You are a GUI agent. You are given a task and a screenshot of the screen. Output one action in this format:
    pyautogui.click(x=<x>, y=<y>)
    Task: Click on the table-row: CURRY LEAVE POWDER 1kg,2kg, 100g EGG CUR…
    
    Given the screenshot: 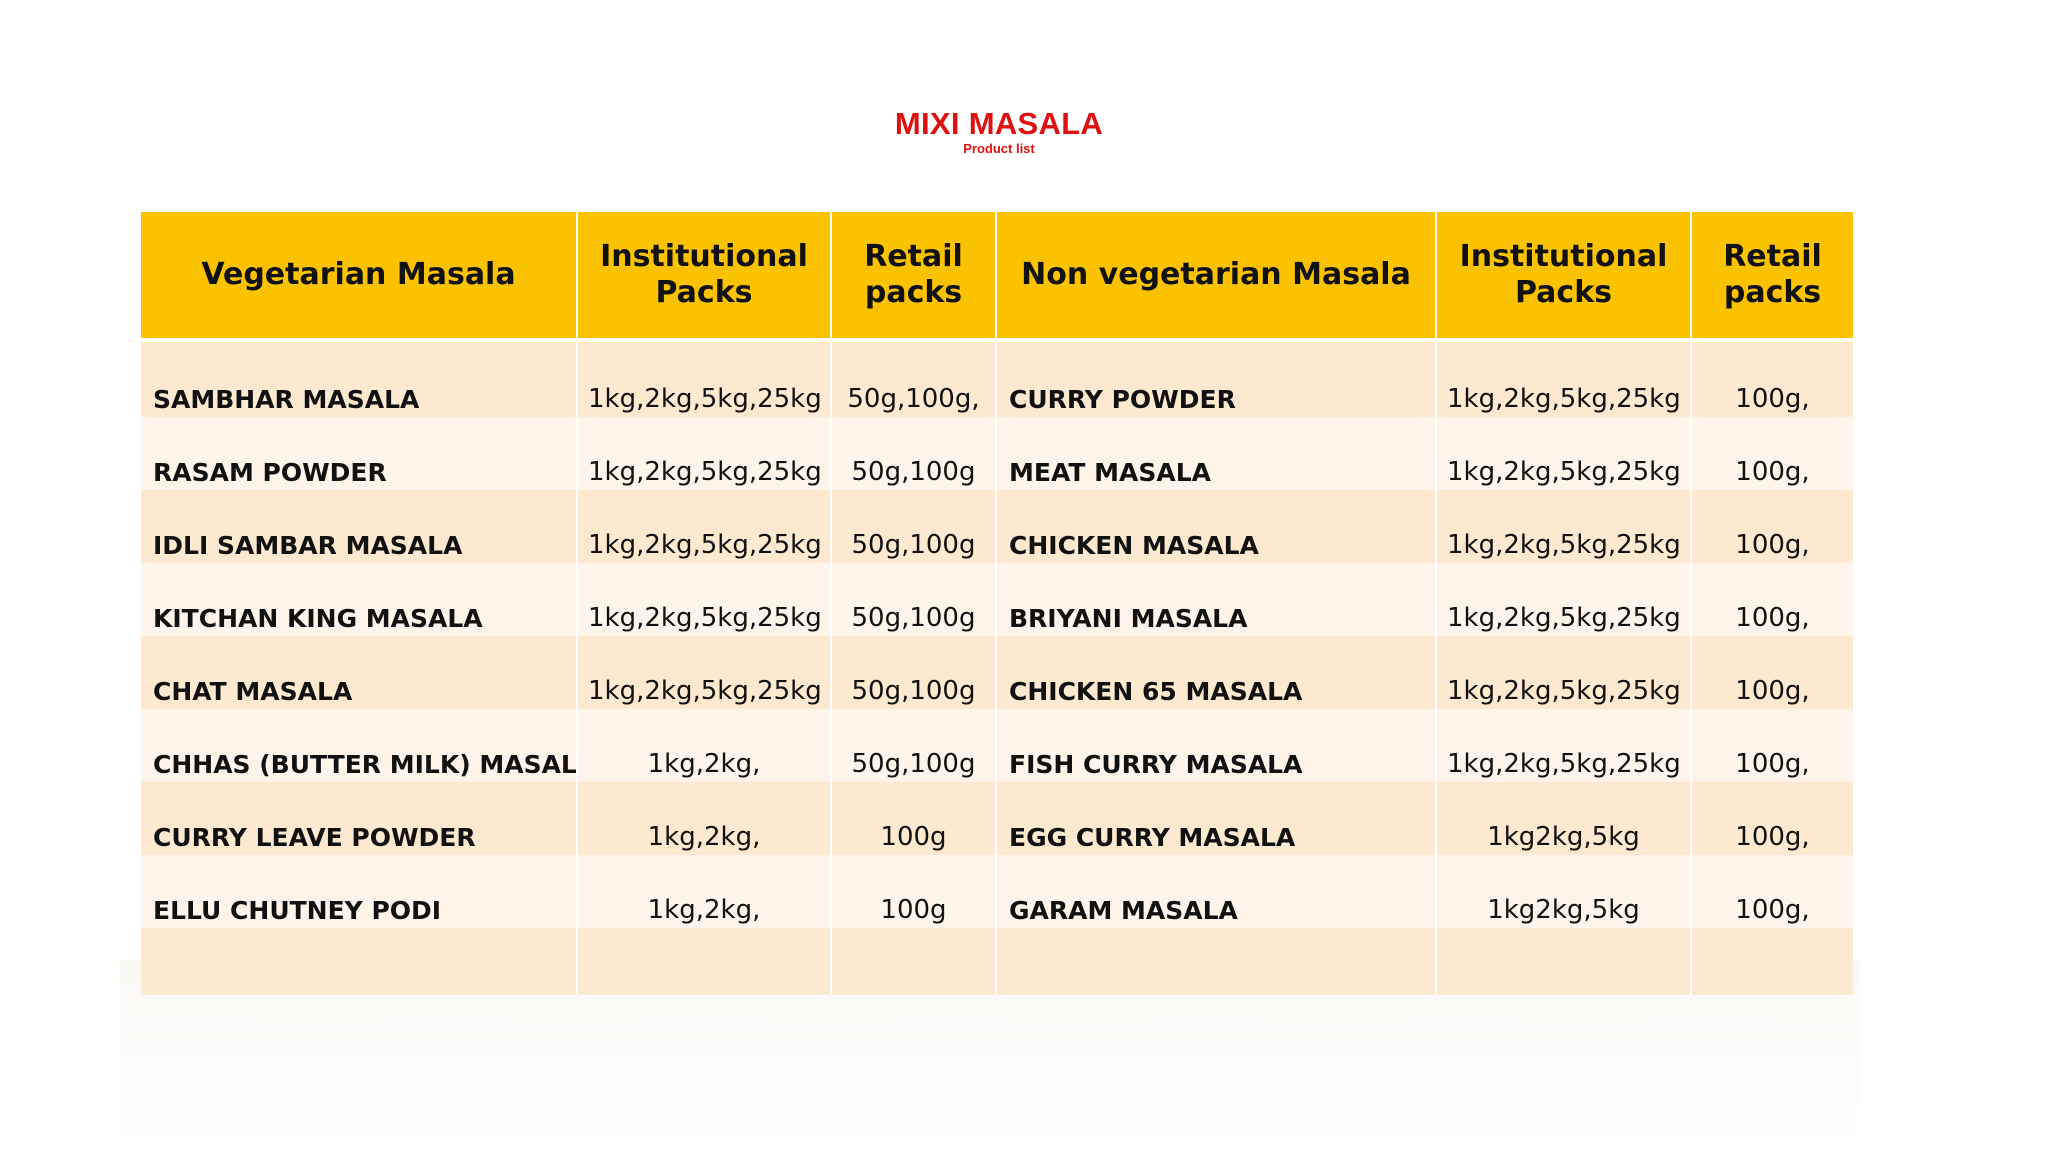 What is the action you would take?
    pyautogui.click(x=997, y=818)
    